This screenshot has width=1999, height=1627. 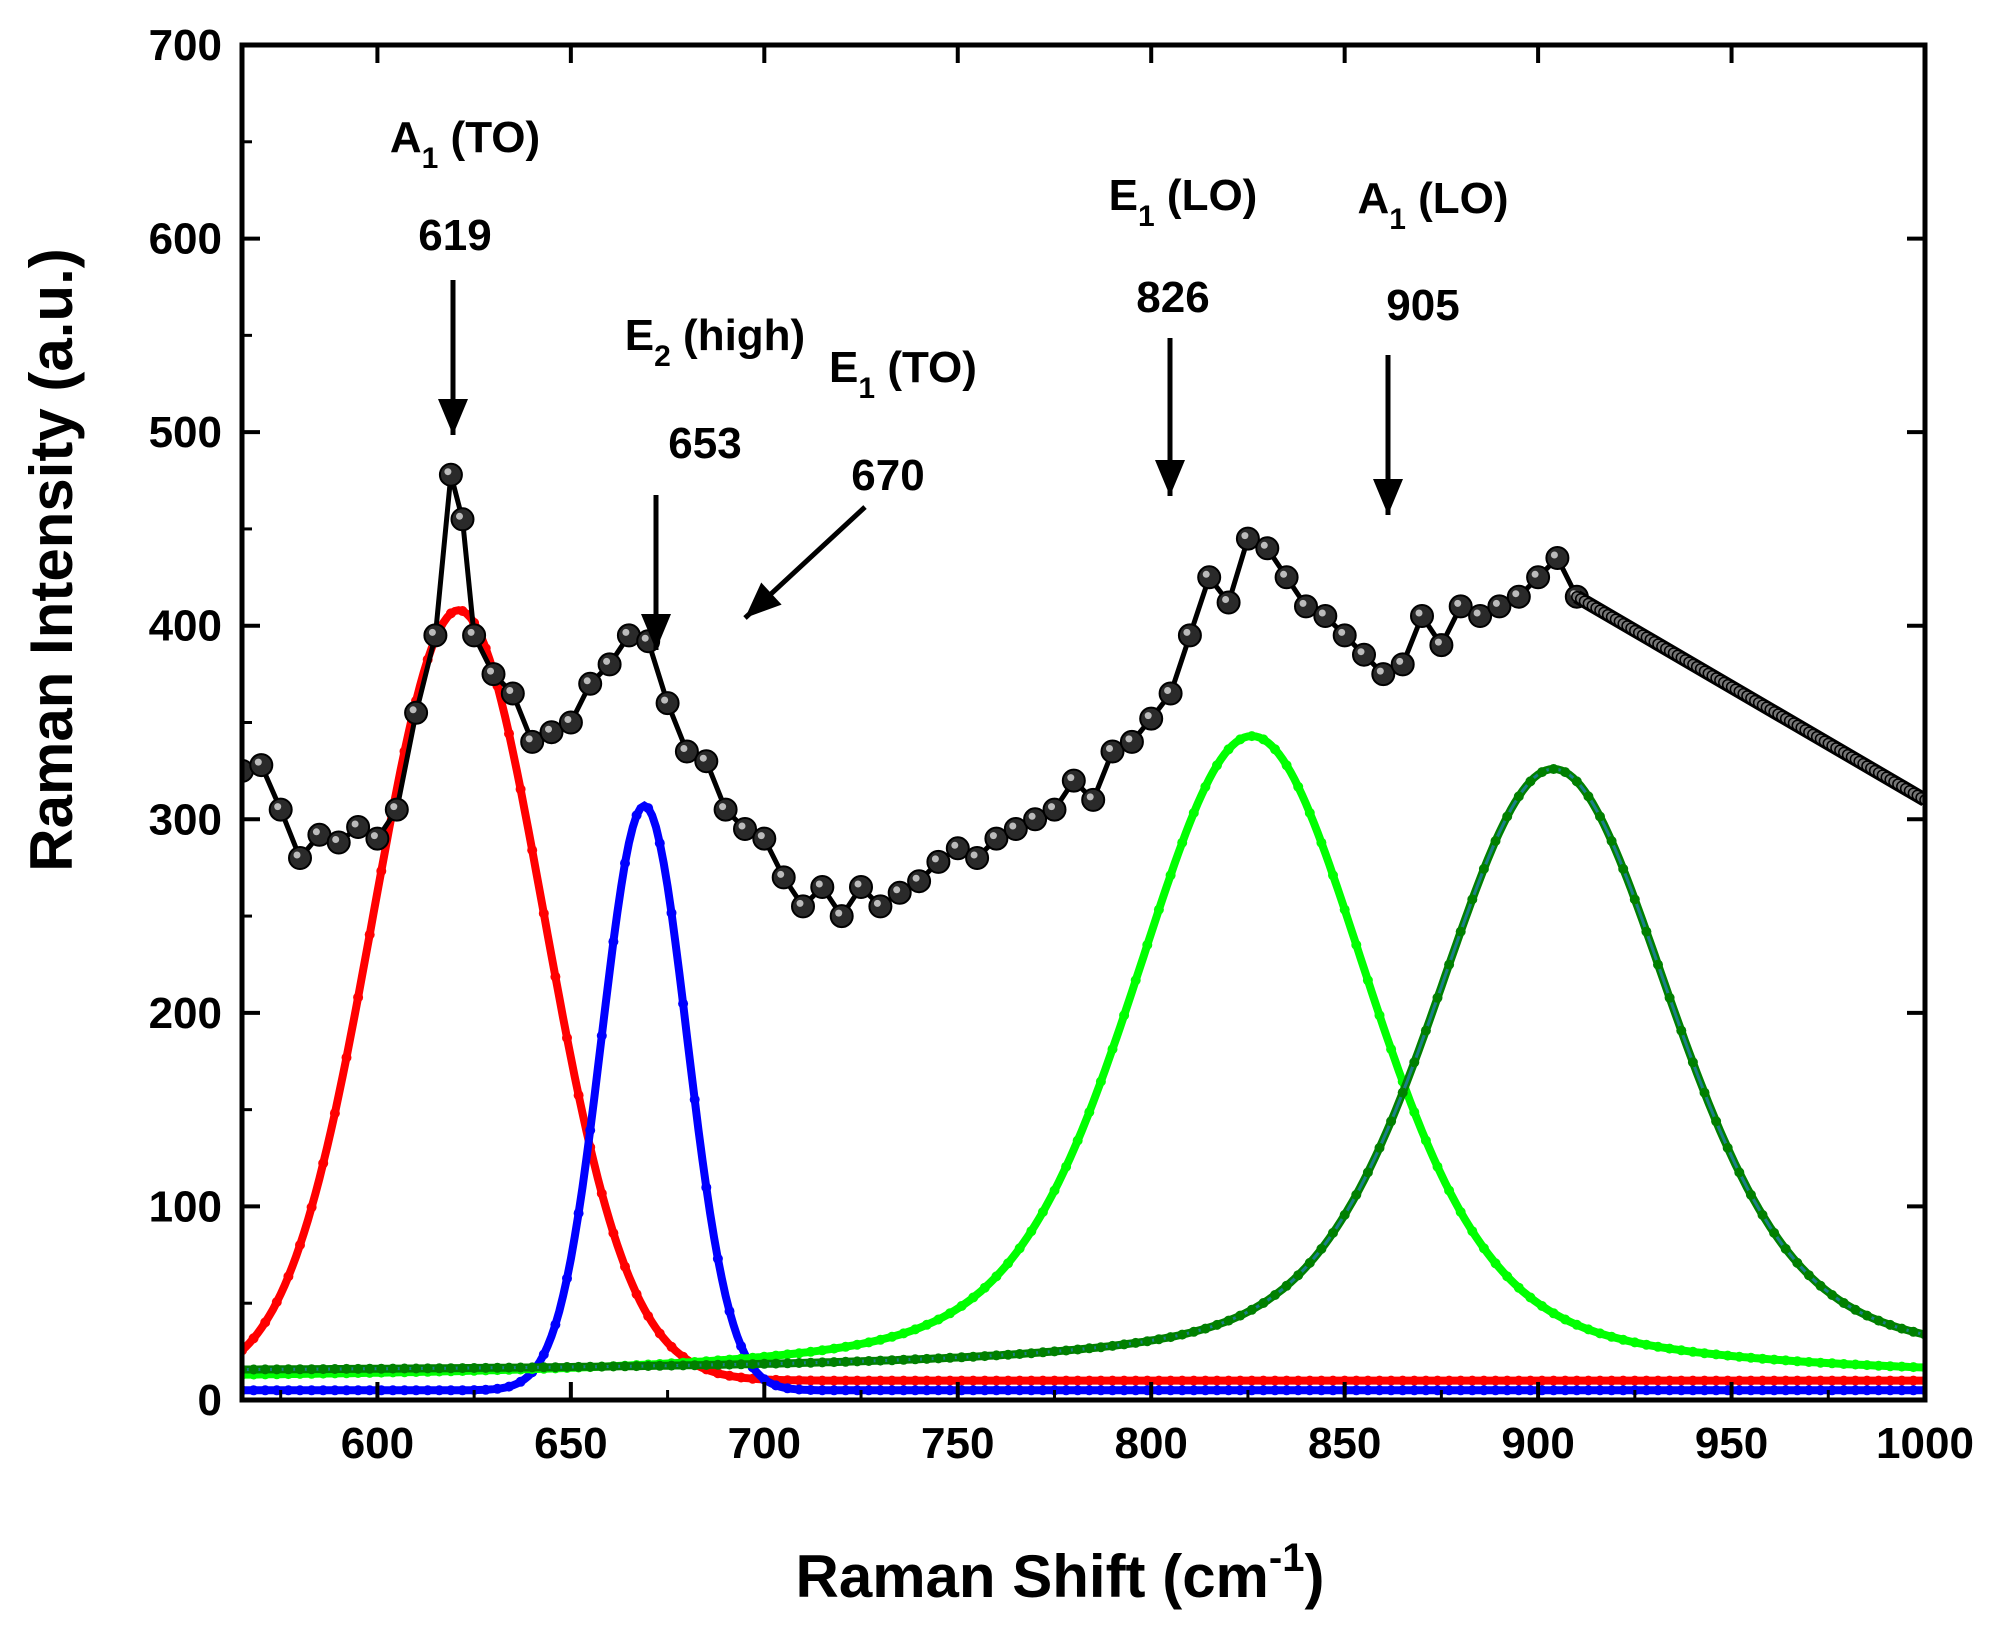 I want to click on annotation-value: 905, so click(x=1422, y=305).